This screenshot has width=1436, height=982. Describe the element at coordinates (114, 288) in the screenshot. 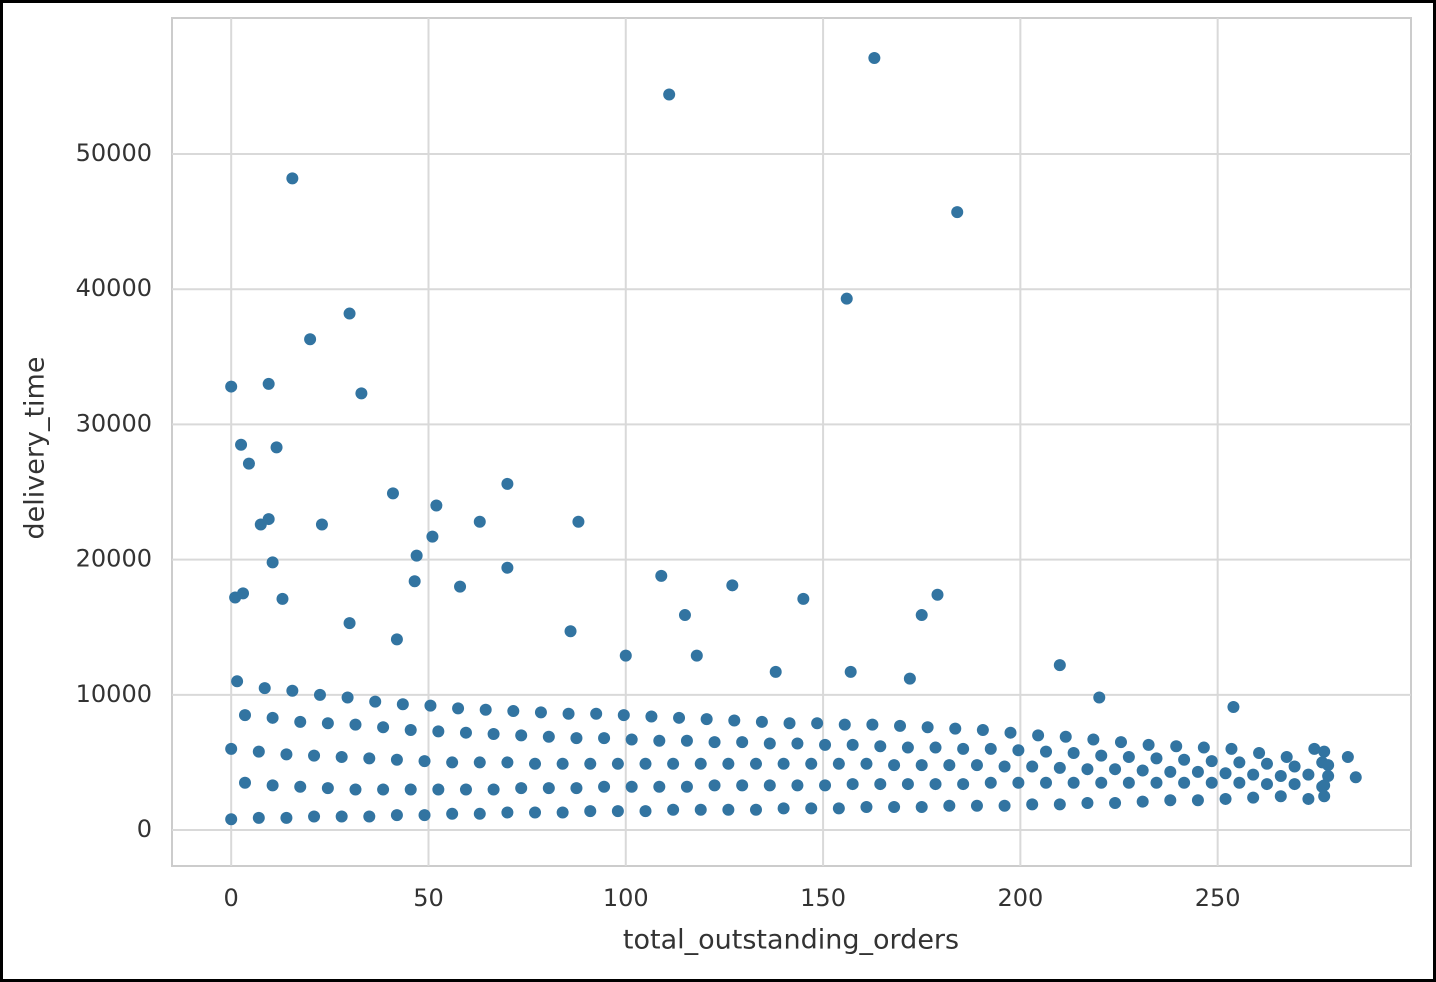

I see `y-tick-label: 40000` at that location.